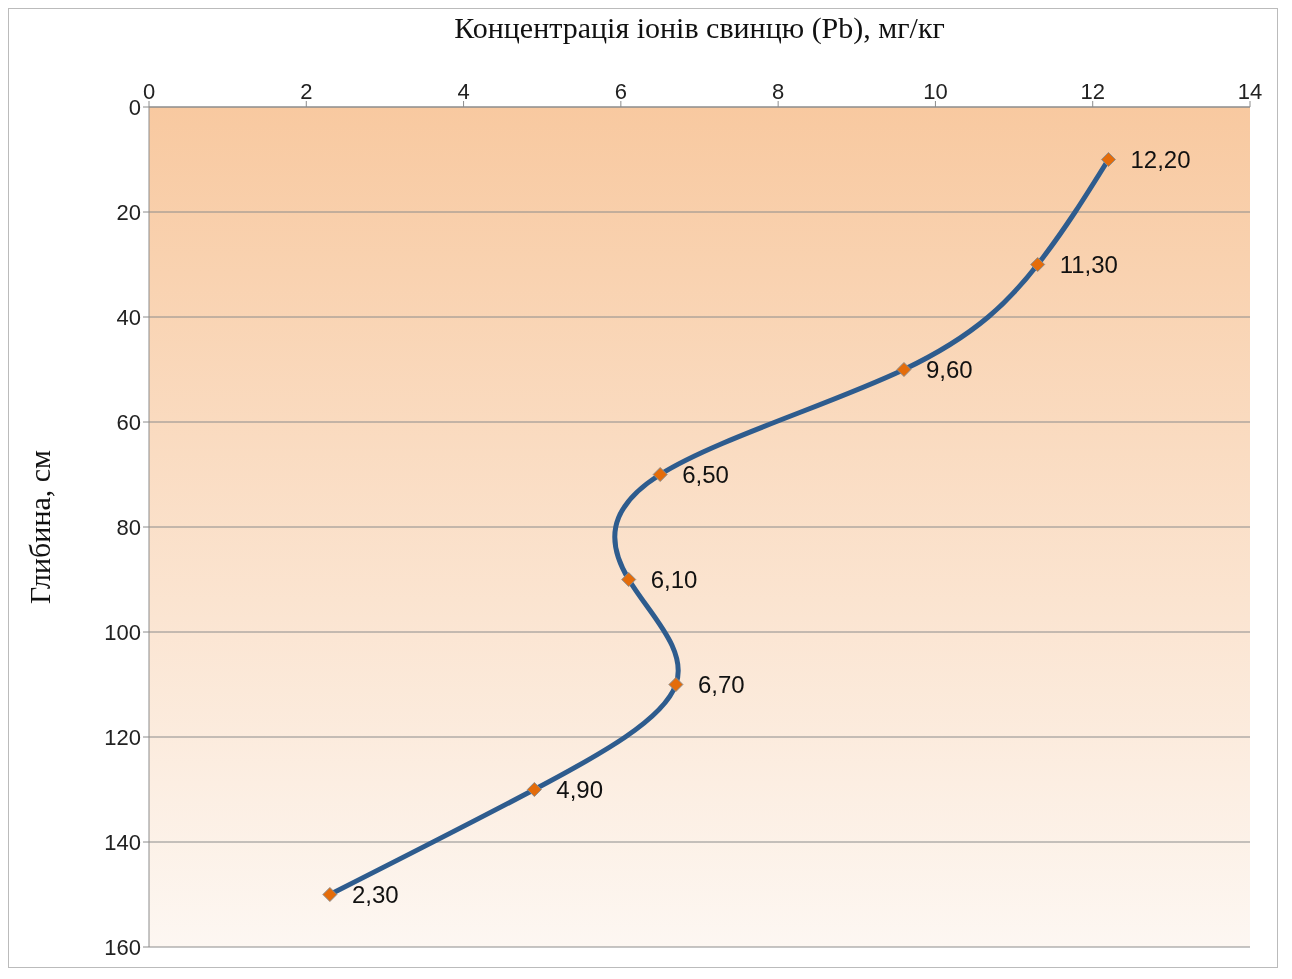  Describe the element at coordinates (580, 790) in the screenshot. I see `data-label: 4,90` at that location.